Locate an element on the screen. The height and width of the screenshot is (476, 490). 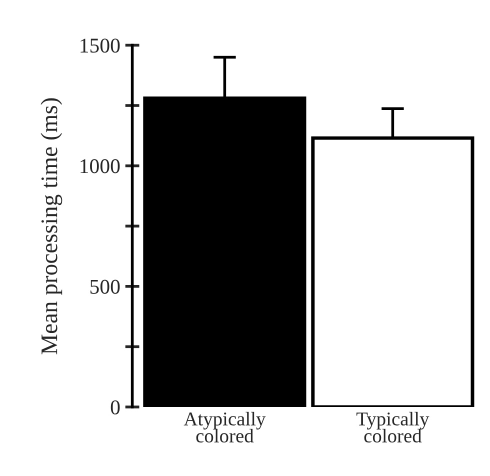
y-axis-title: Mean processing time (ms) is located at coordinates (51, 226).